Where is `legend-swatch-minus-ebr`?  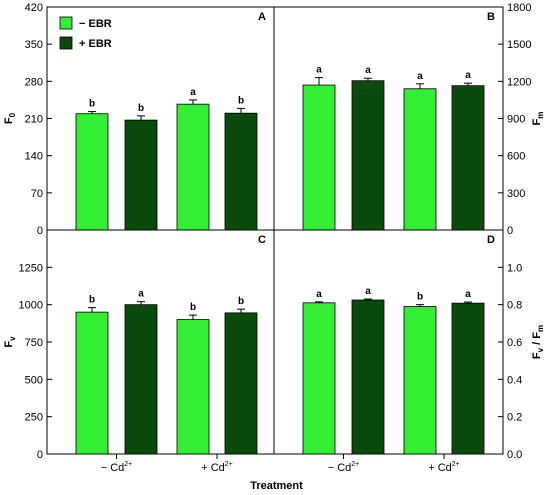 legend-swatch-minus-ebr is located at coordinates (66, 23).